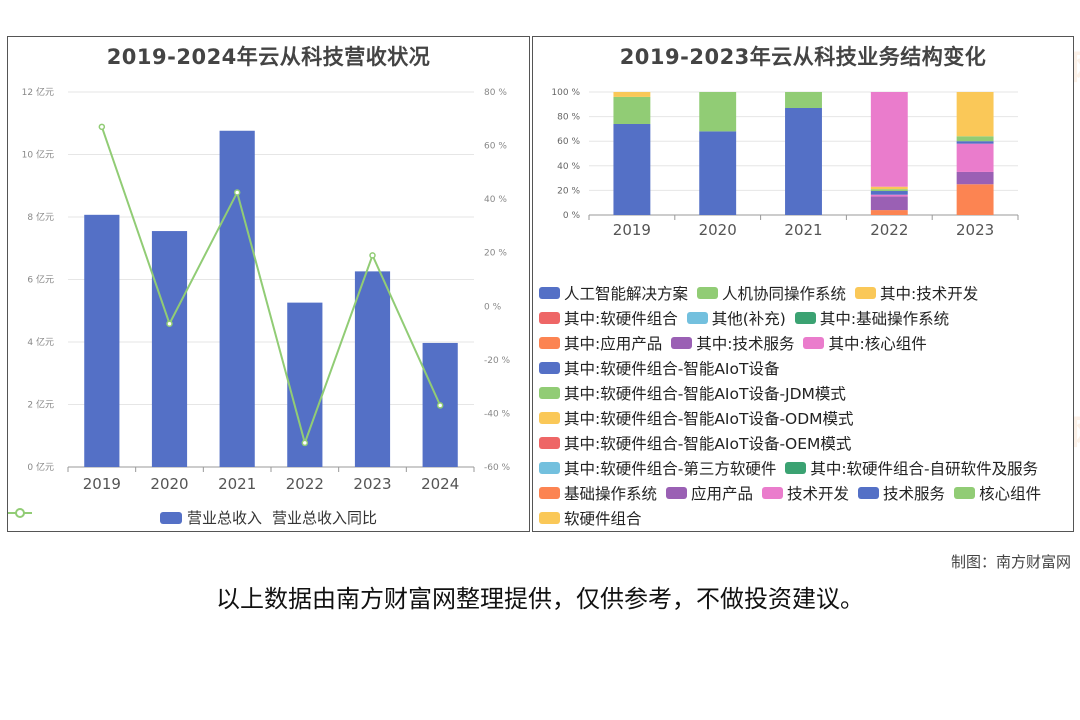 The height and width of the screenshot is (720, 1080). What do you see at coordinates (372, 484) in the screenshot?
I see `x-tick-label: 2023` at bounding box center [372, 484].